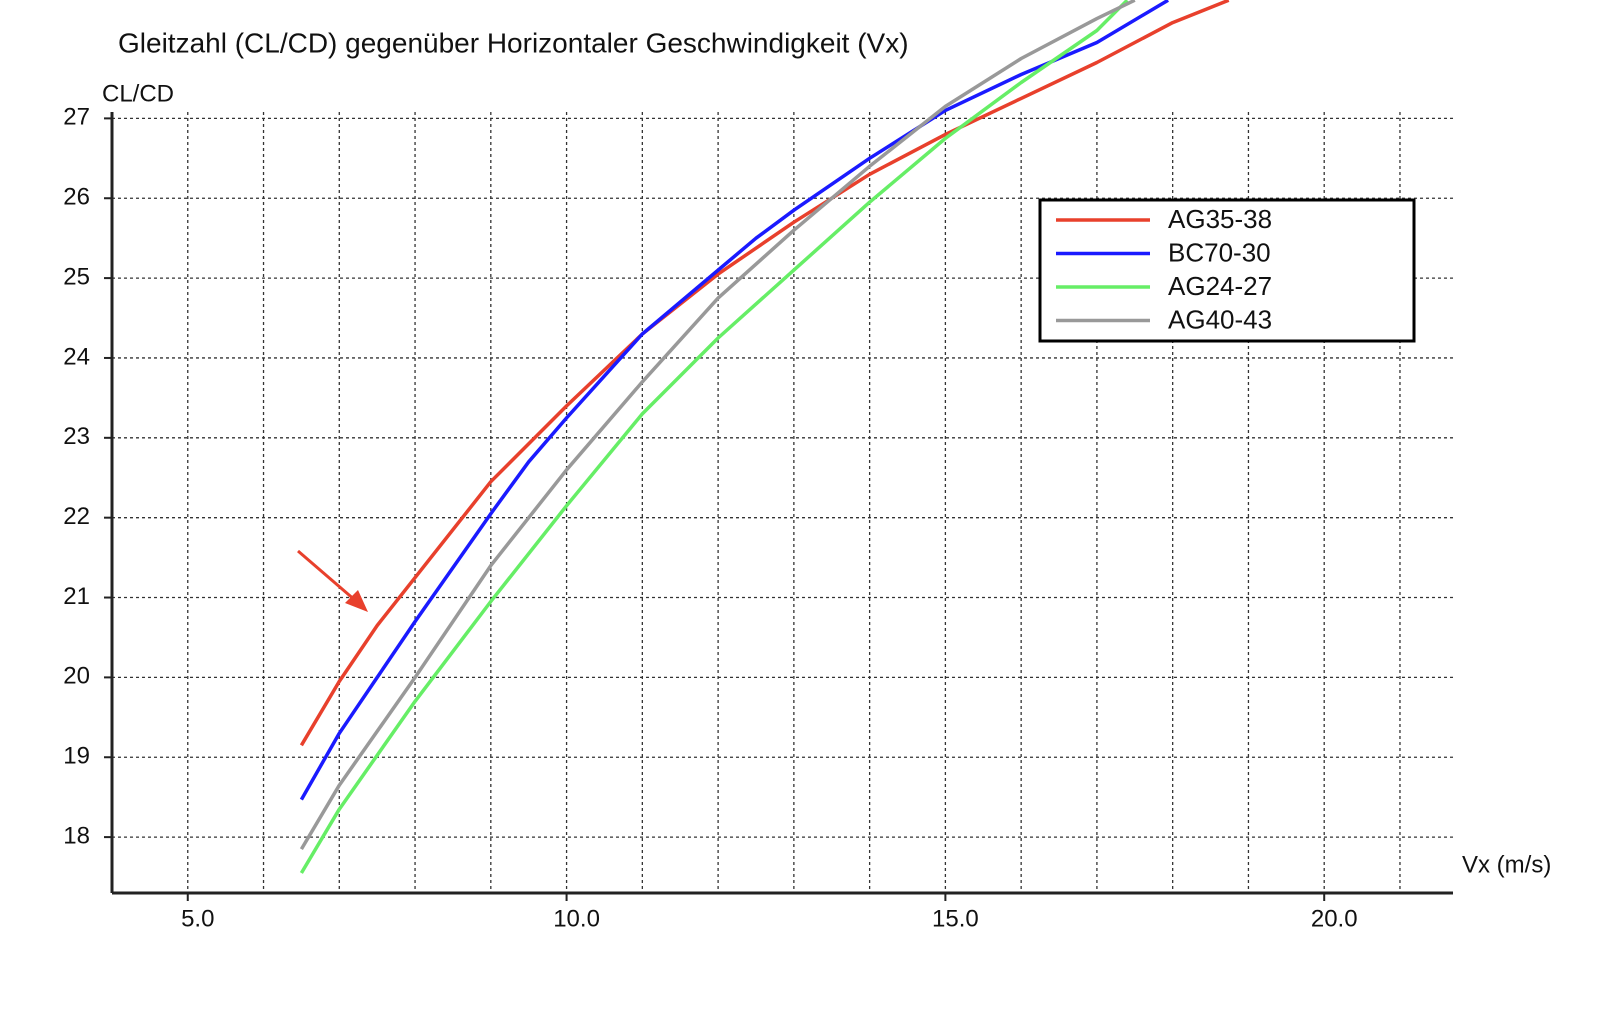  I want to click on legend-label: AG24-27, so click(1220, 286).